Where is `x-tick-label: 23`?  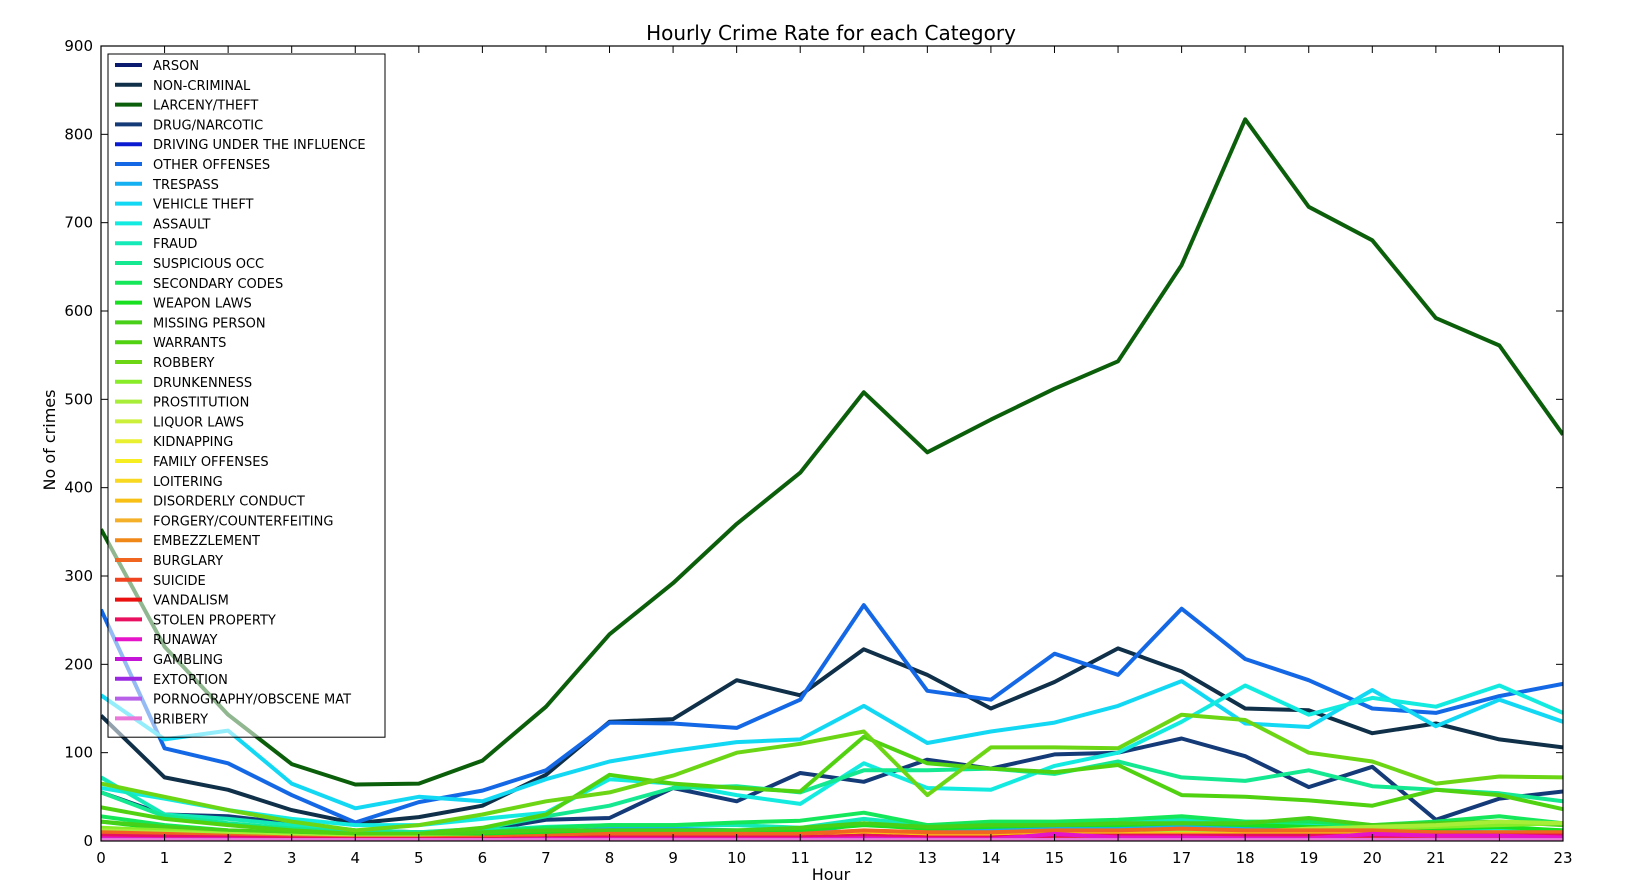 x-tick-label: 23 is located at coordinates (1562, 858).